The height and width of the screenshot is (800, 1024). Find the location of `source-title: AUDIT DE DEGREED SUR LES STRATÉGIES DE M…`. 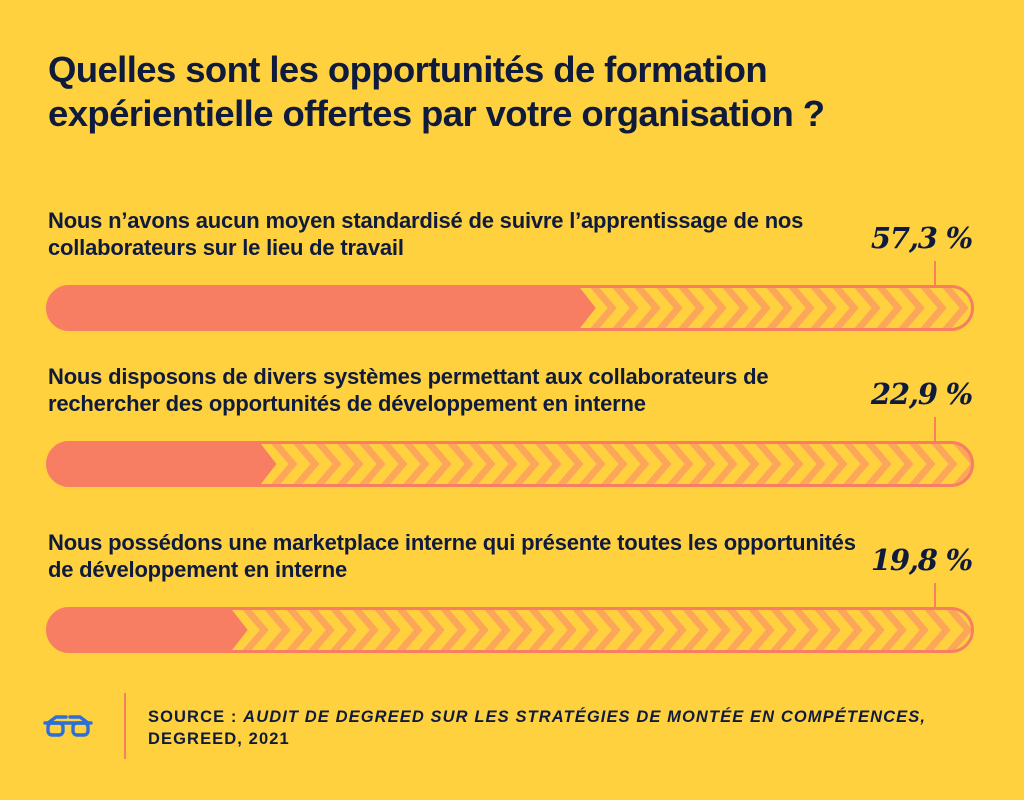

source-title: AUDIT DE DEGREED SUR LES STRATÉGIES DE M… is located at coordinates (585, 717).